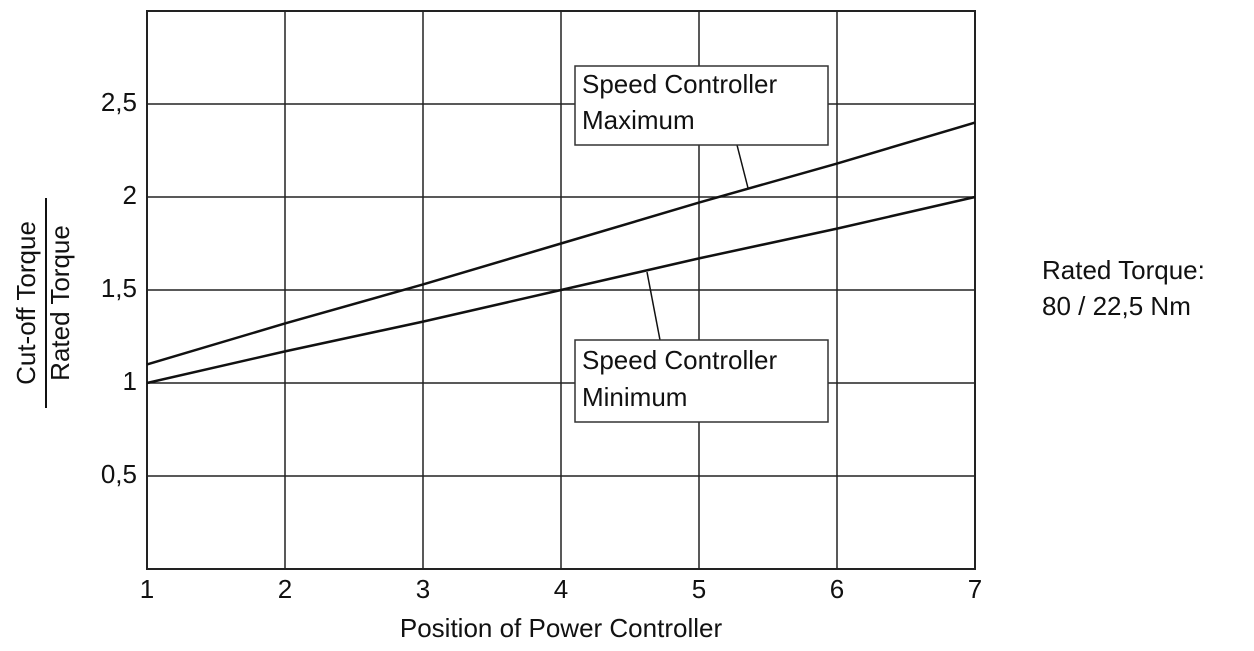 This screenshot has width=1254, height=651. Describe the element at coordinates (975, 589) in the screenshot. I see `x-tick-label: 7` at that location.